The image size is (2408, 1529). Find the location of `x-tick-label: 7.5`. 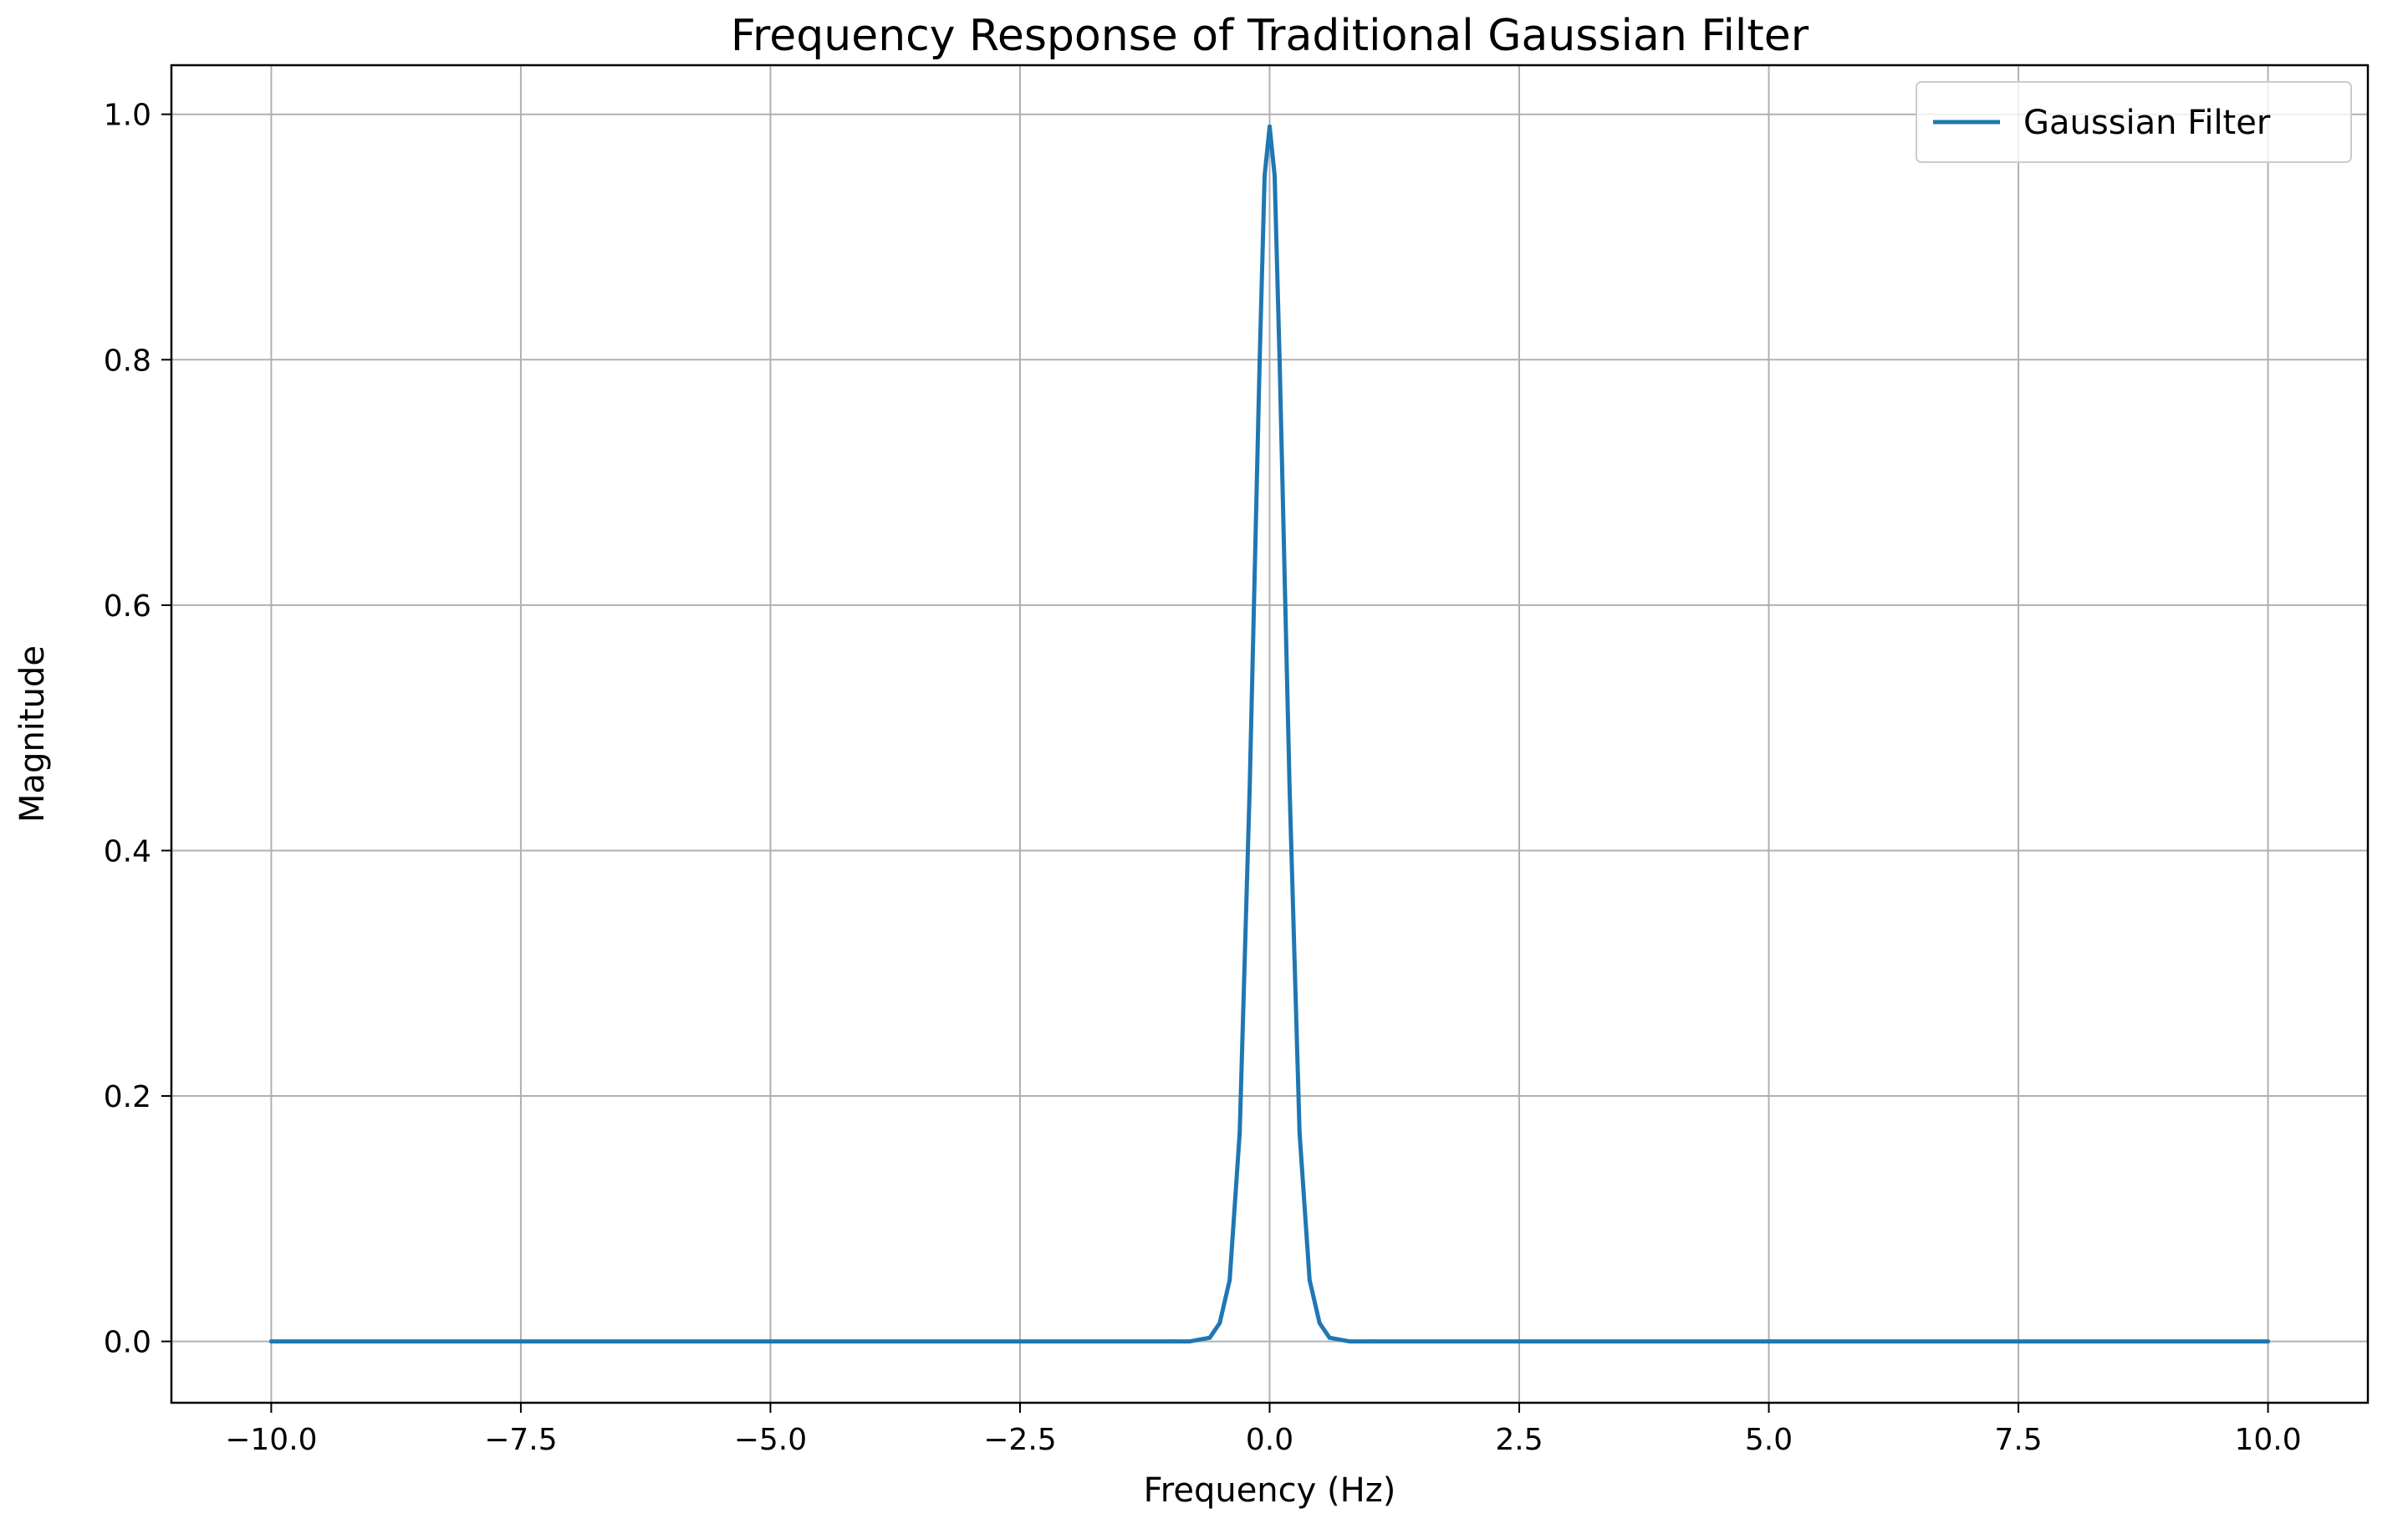

x-tick-label: 7.5 is located at coordinates (2018, 1440).